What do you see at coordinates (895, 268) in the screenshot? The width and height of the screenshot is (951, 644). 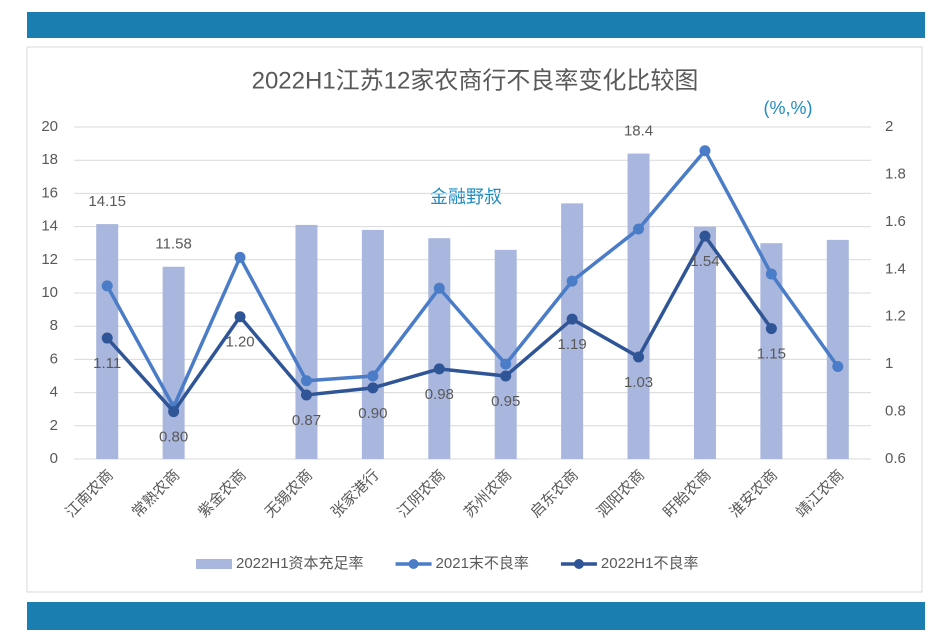 I see `y2-tick-label: 1.4` at bounding box center [895, 268].